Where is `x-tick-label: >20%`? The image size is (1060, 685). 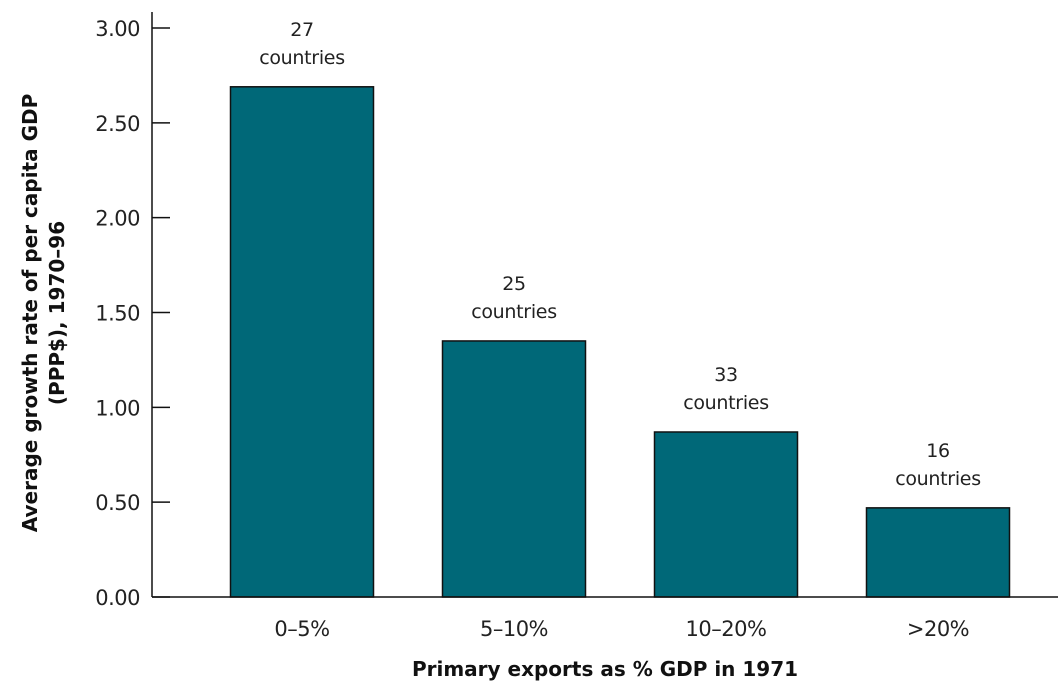
x-tick-label: >20% is located at coordinates (938, 629).